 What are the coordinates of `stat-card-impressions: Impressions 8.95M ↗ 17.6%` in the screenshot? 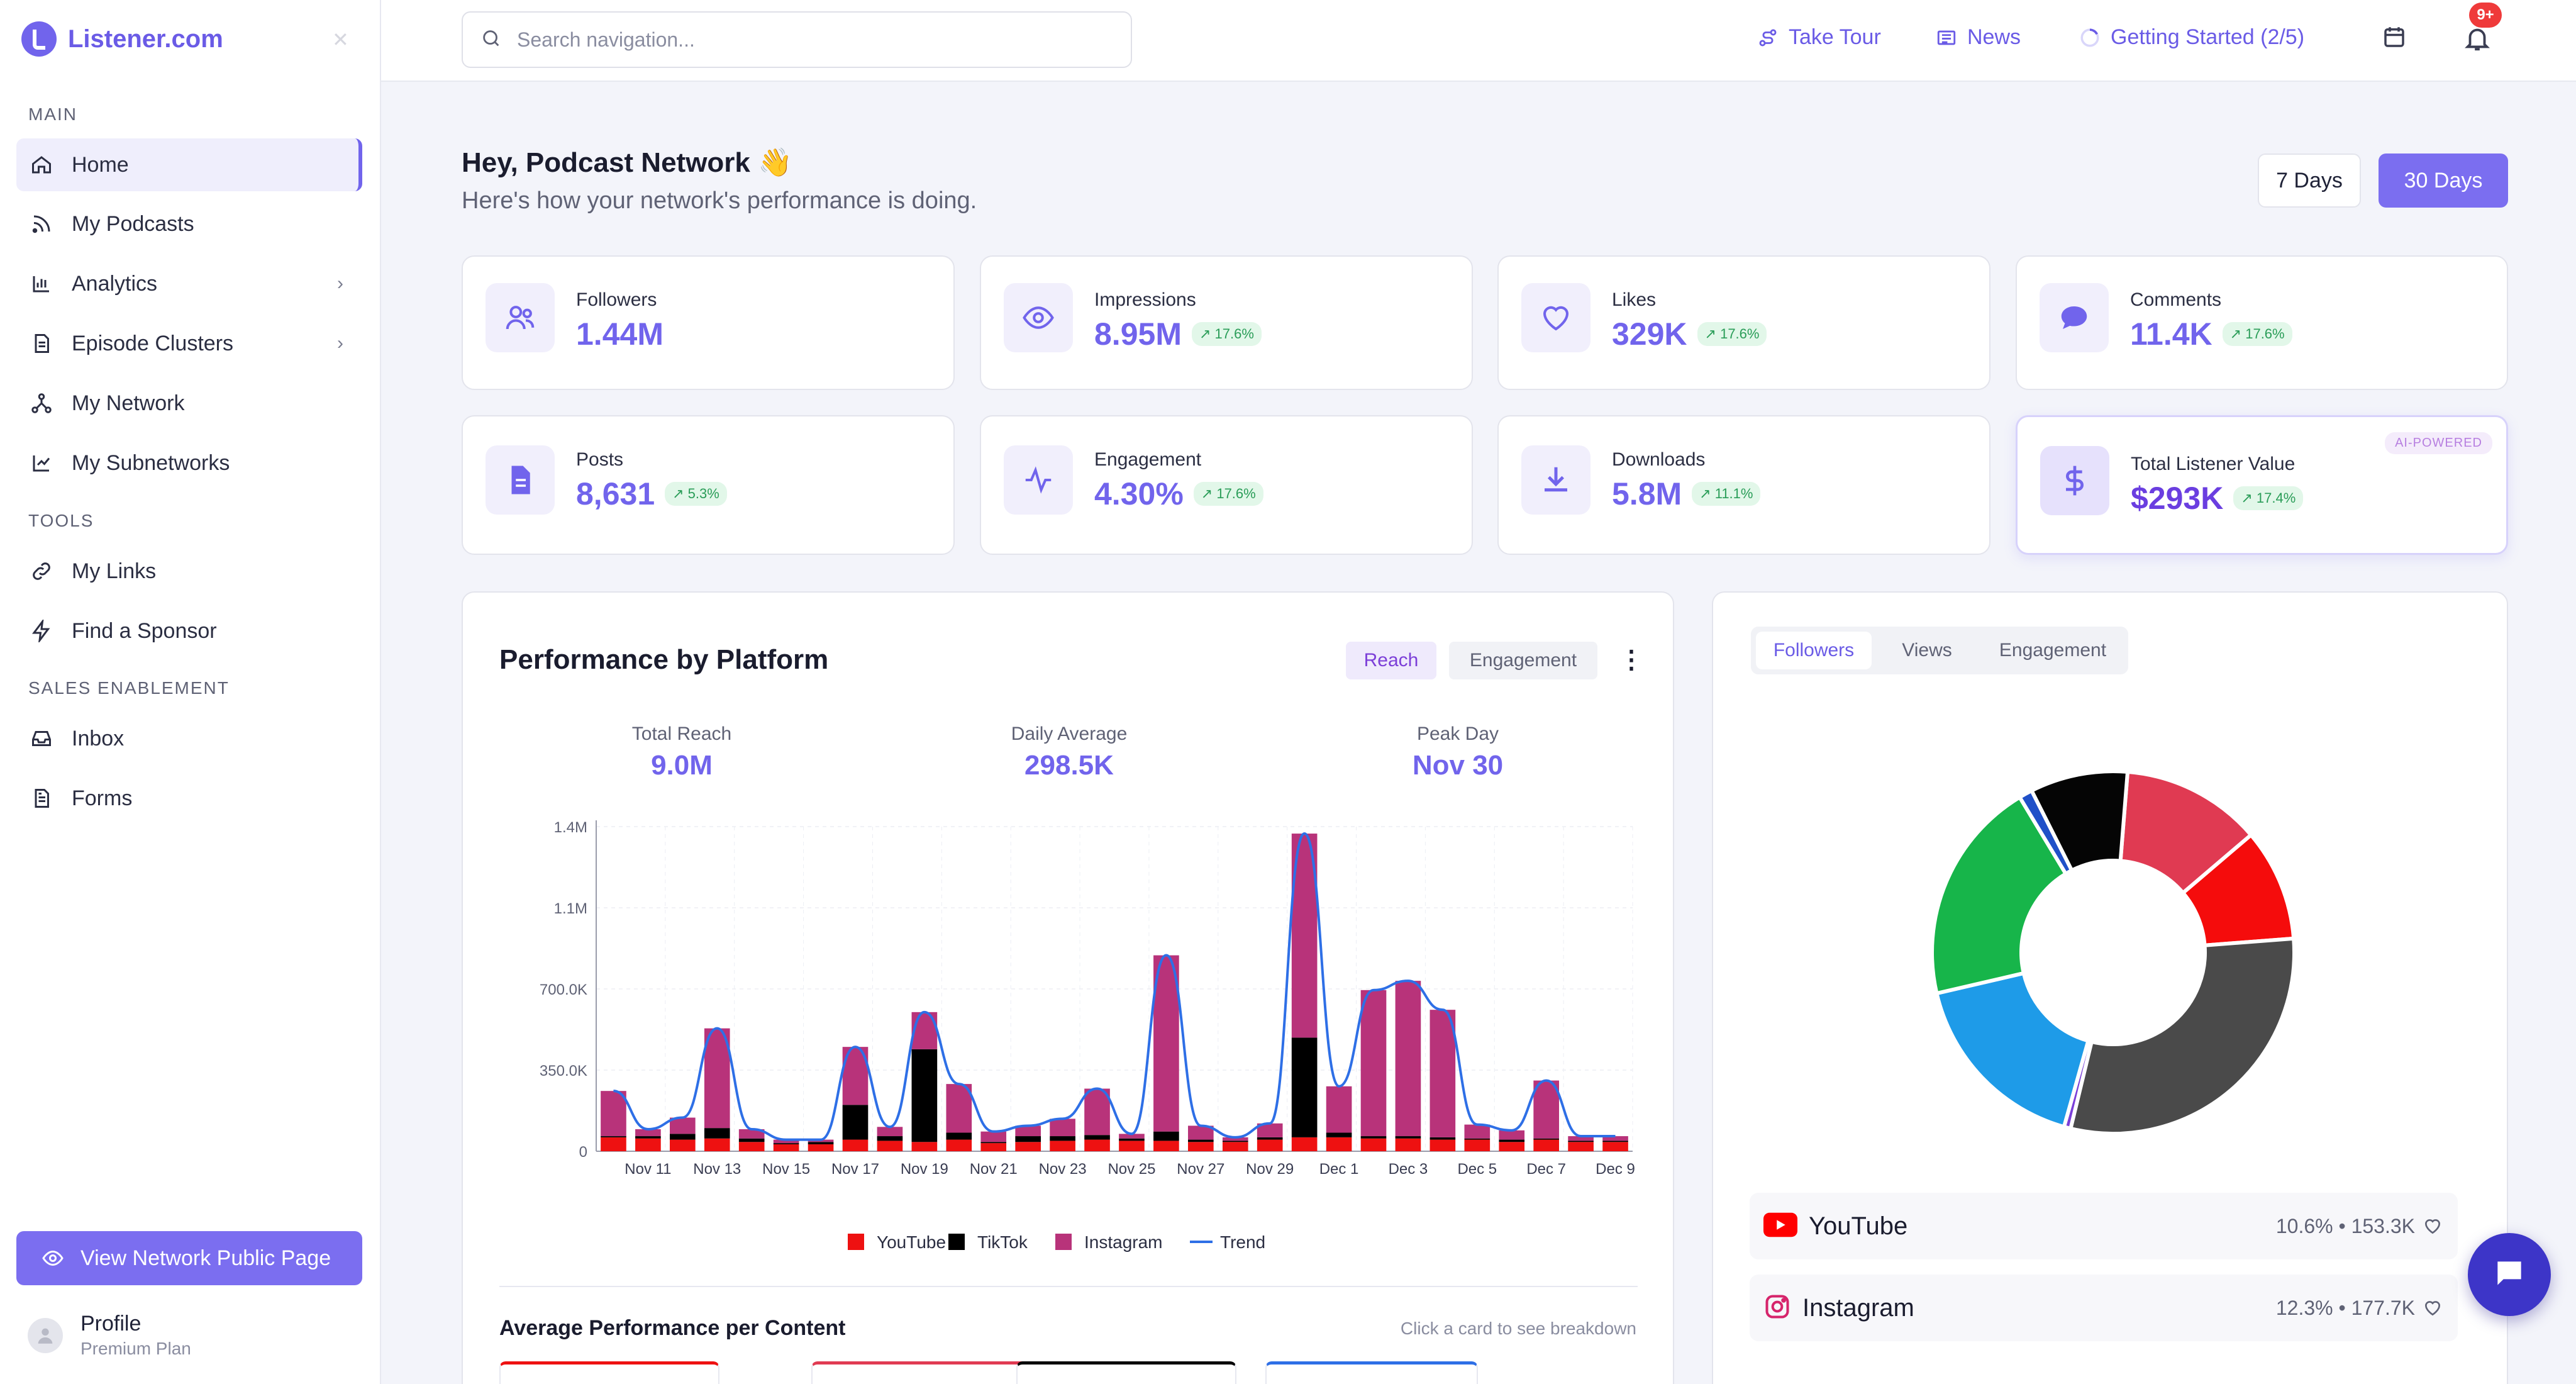 It's located at (1226, 323).